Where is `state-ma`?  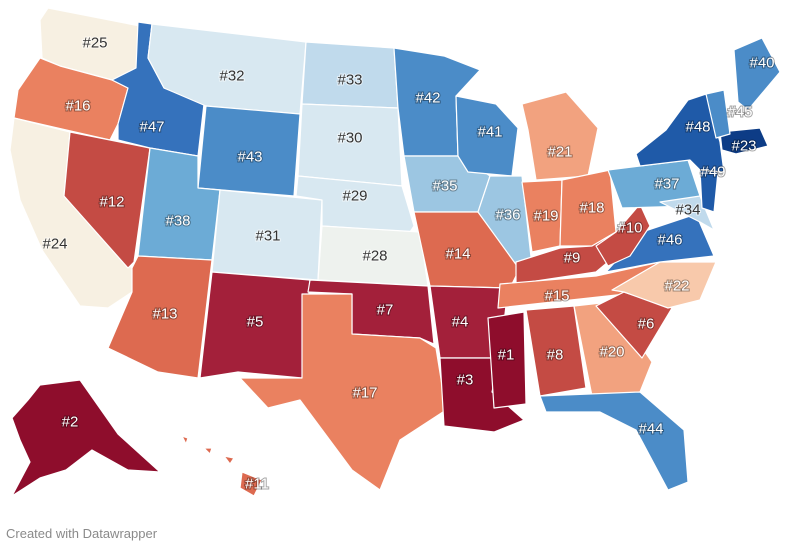 state-ma is located at coordinates (744, 141).